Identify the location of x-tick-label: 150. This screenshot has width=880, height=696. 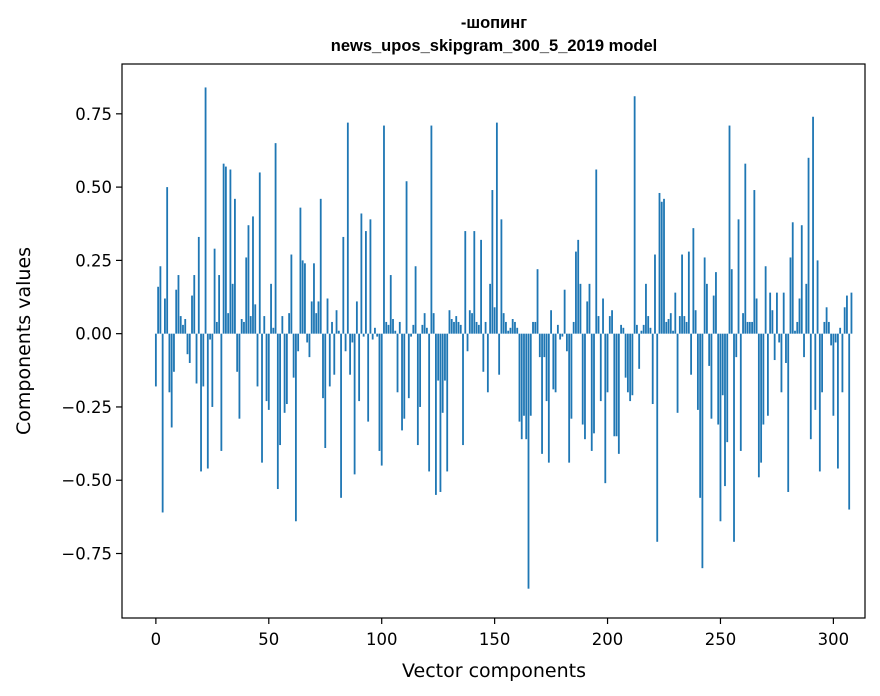
(495, 639).